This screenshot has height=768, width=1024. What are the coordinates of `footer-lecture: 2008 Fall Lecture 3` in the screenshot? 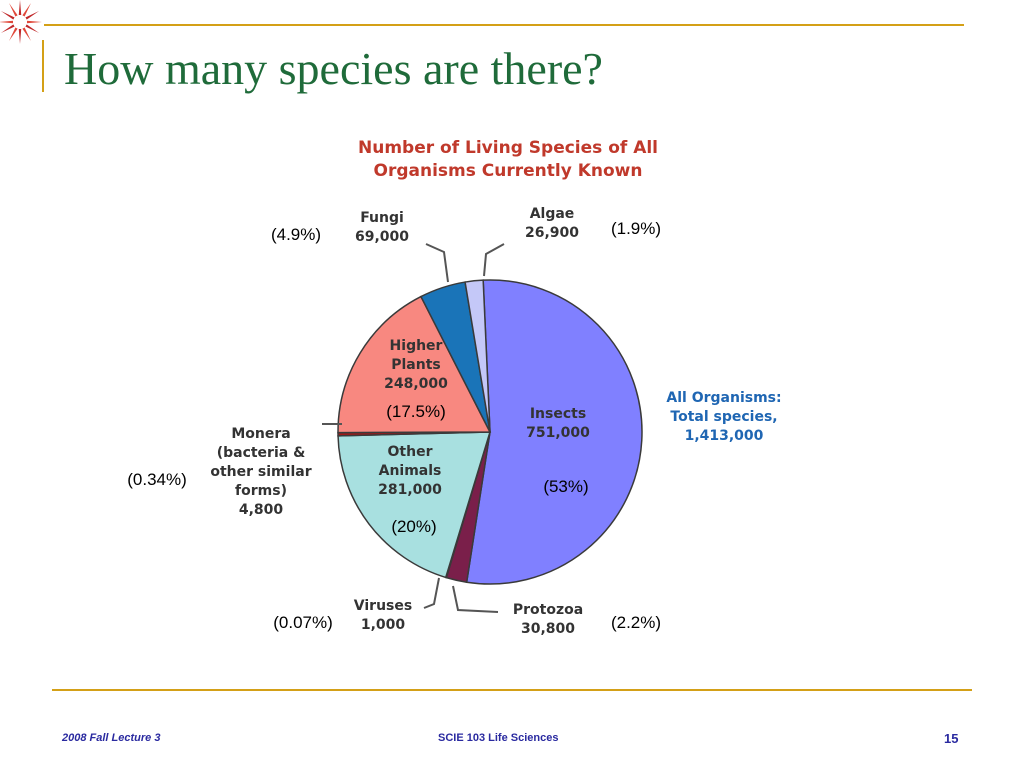 It's located at (111, 738).